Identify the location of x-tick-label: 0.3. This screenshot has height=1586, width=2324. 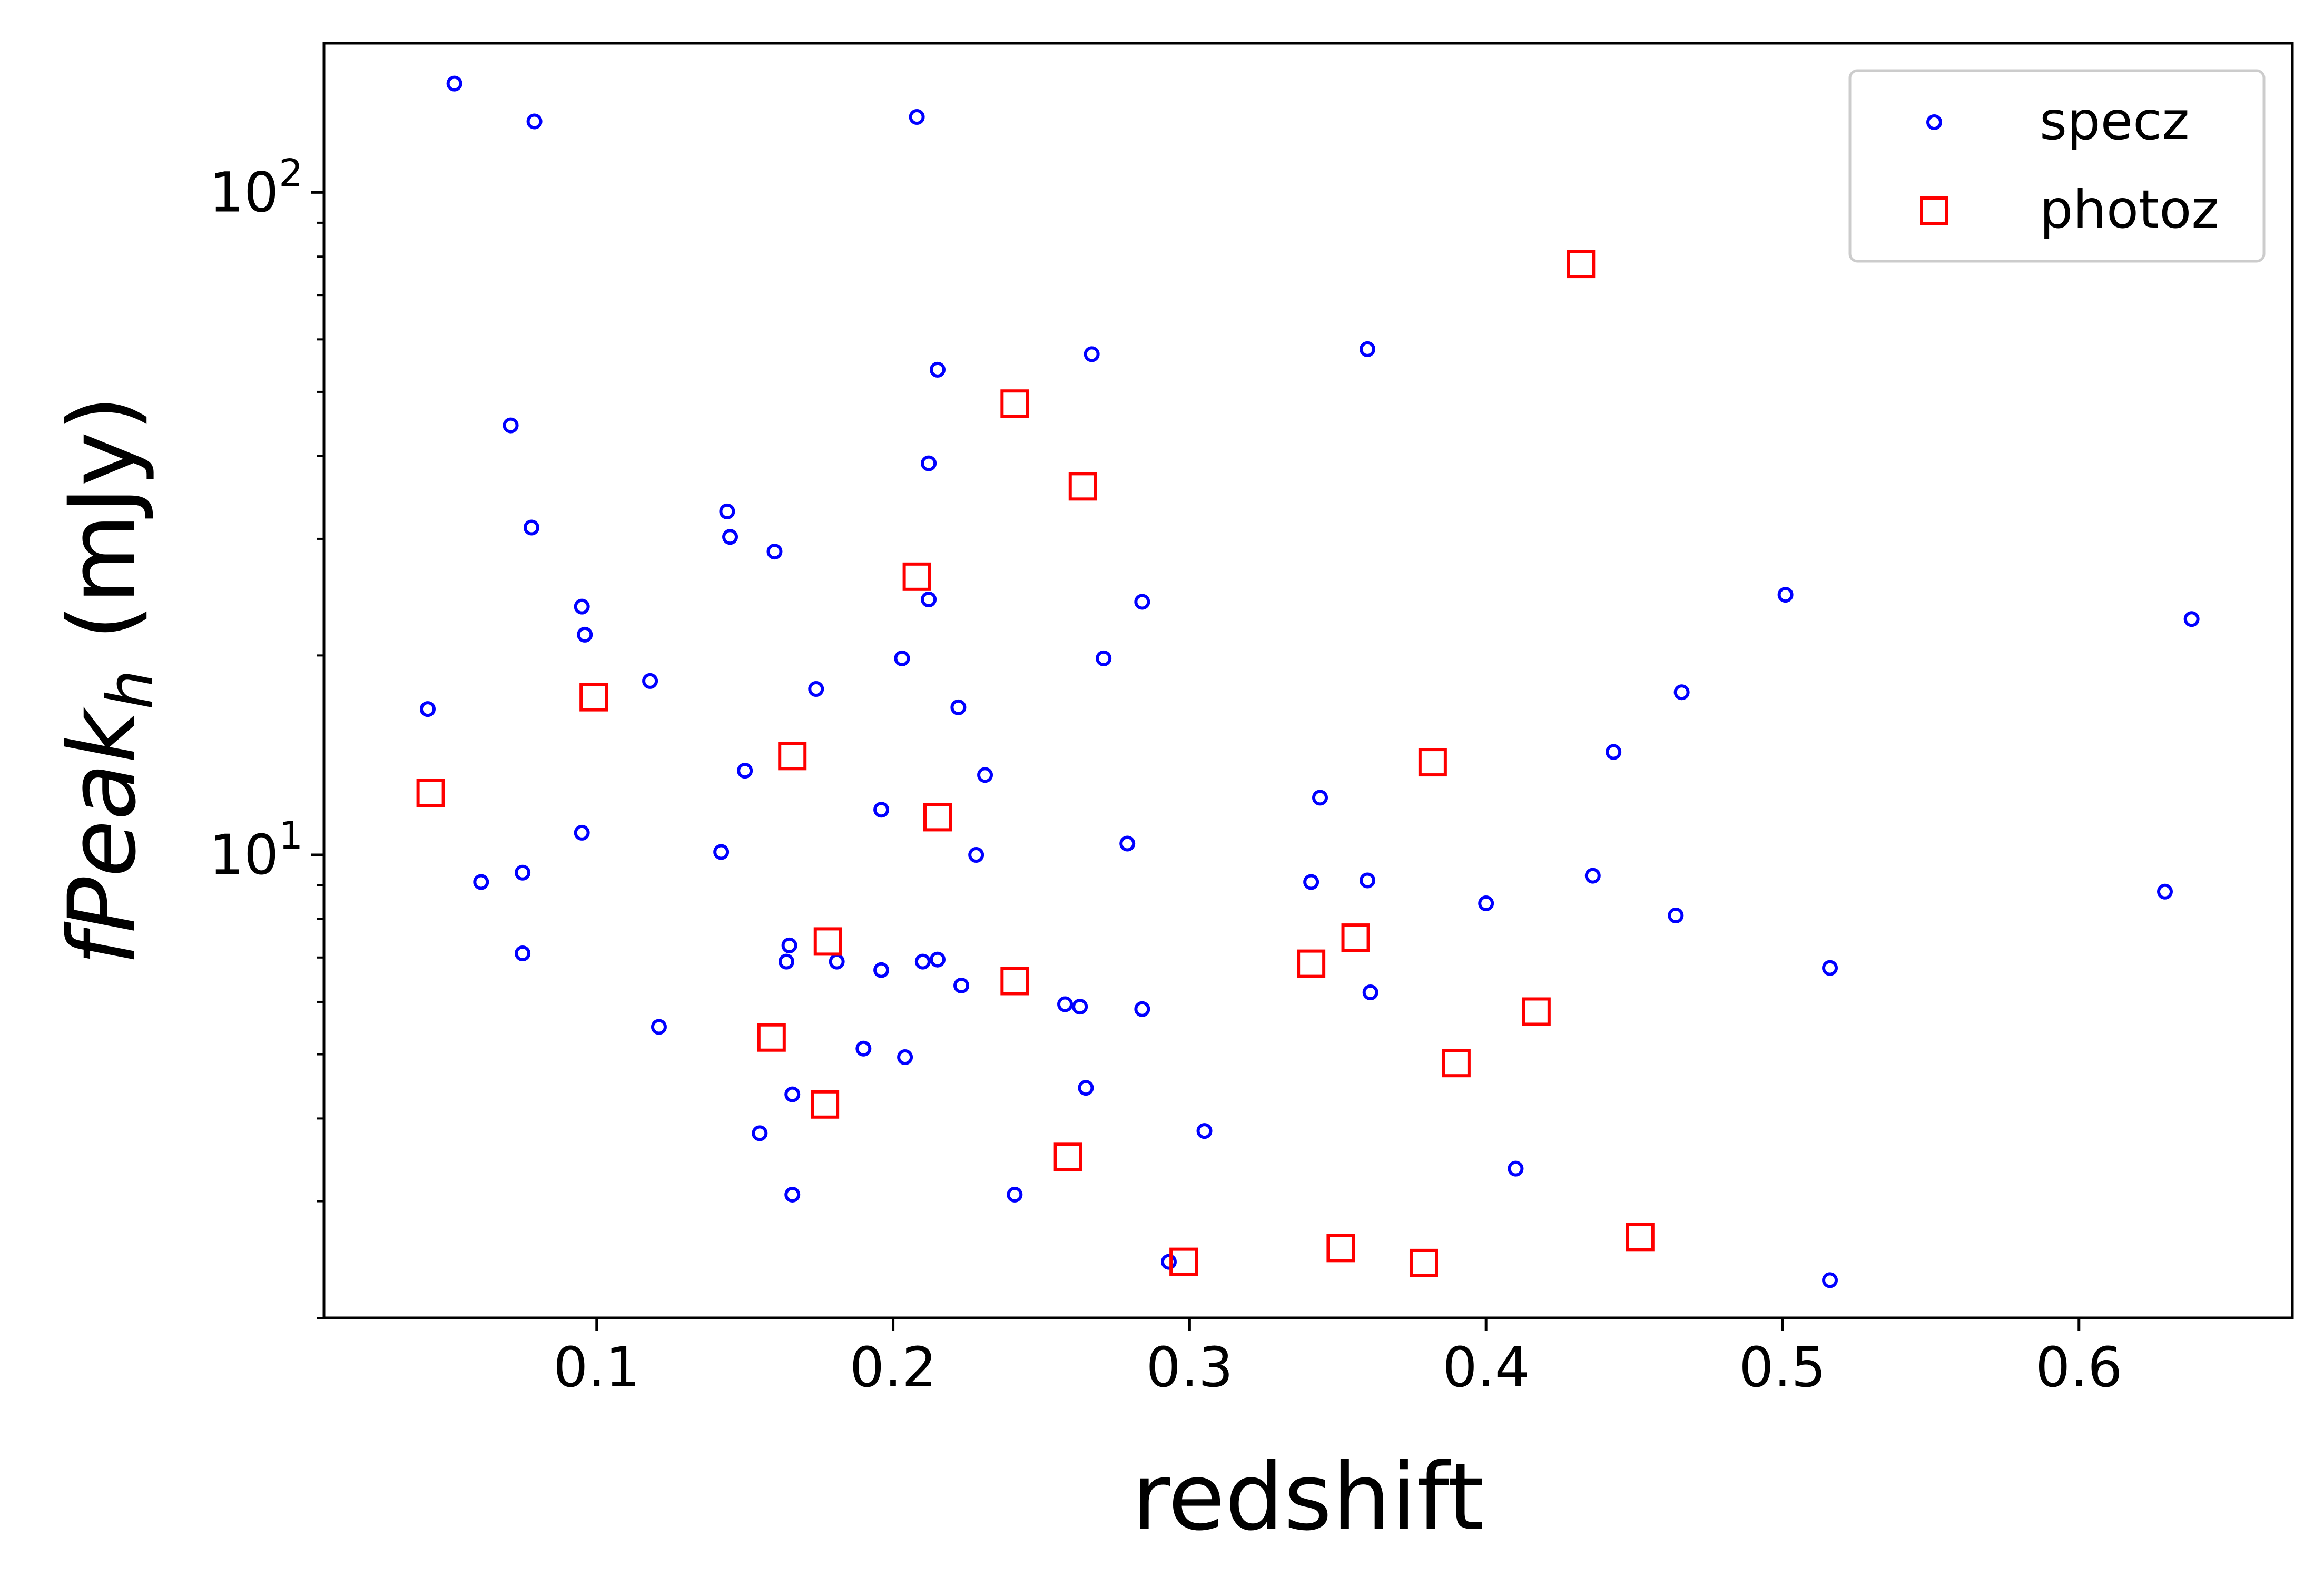
(1190, 1368).